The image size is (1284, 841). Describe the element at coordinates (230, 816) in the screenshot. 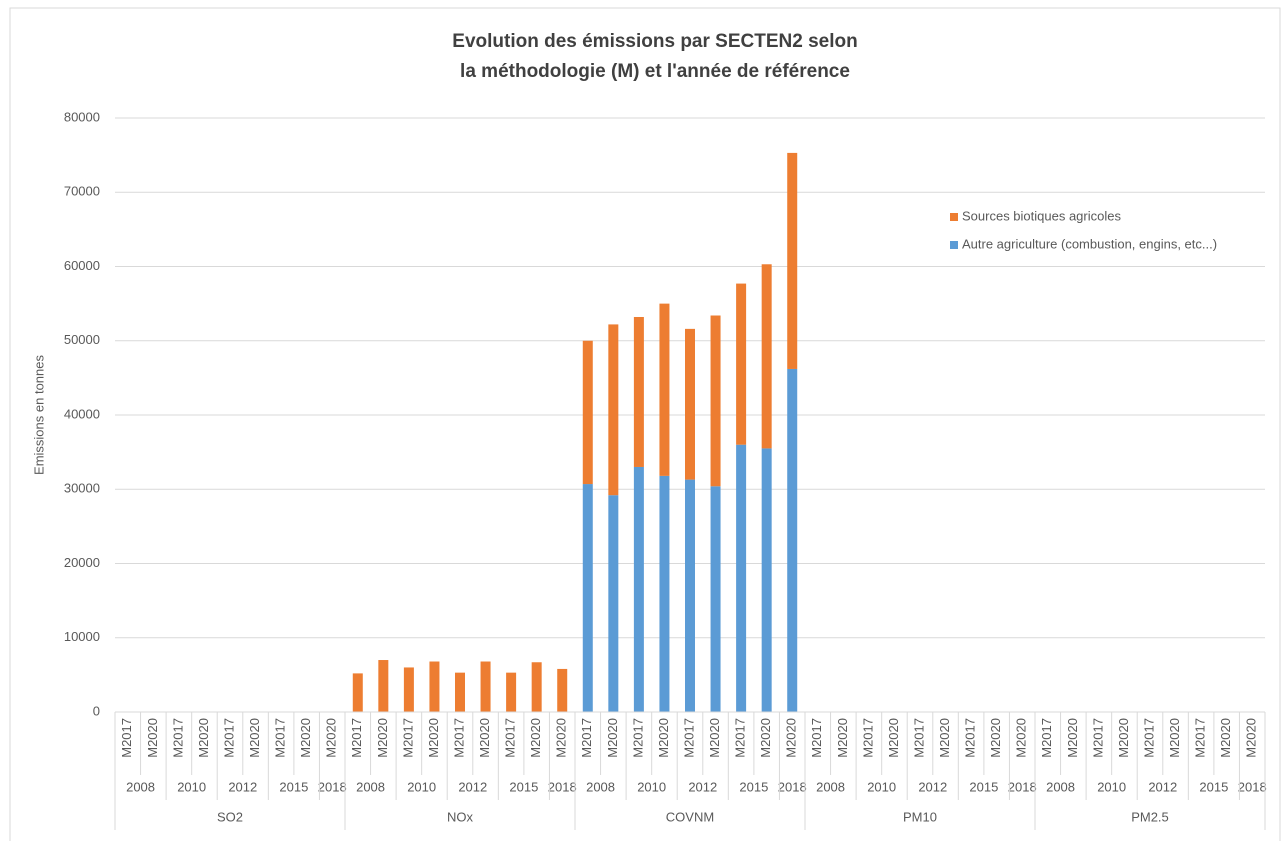

I see `group-label: SO2` at that location.